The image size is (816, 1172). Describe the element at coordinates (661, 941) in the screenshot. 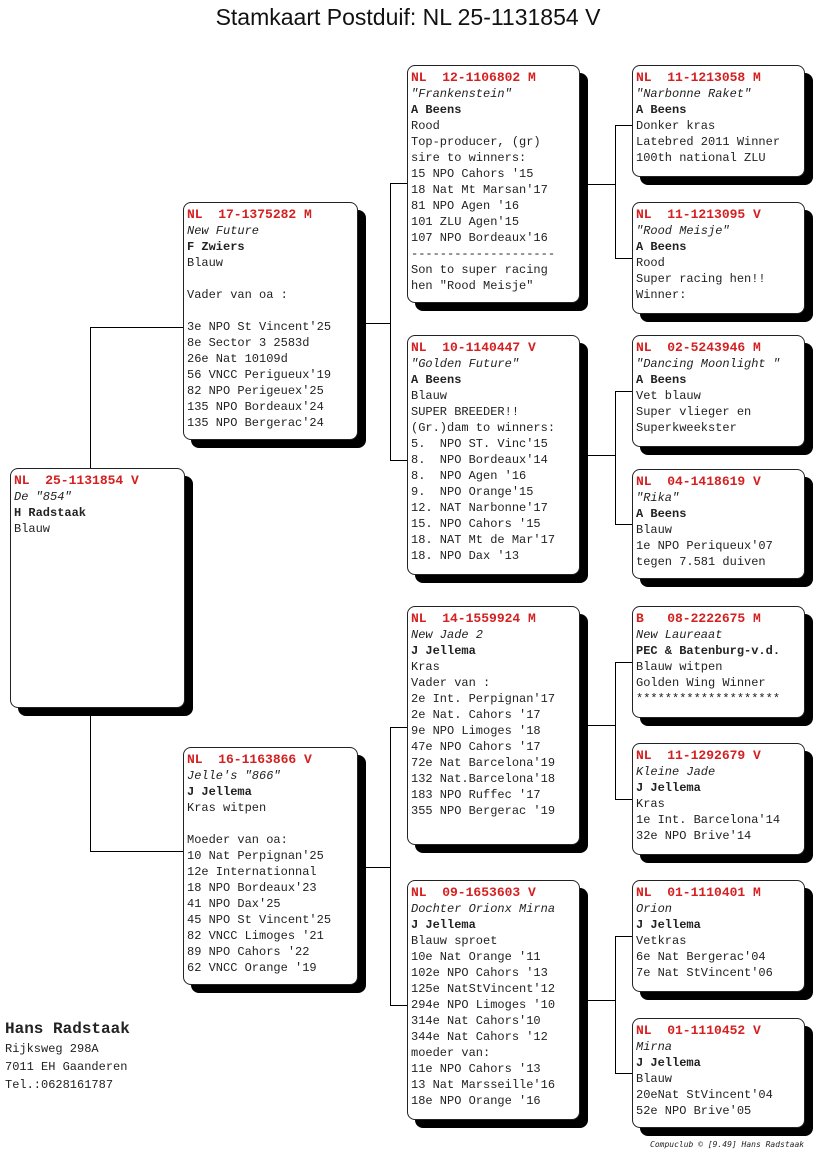

I see `pigeon-color: Vetkras` at that location.